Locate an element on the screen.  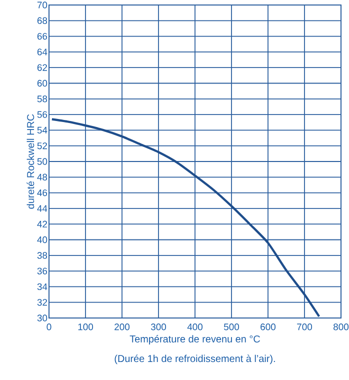
x-tick-label: 300 is located at coordinates (158, 327).